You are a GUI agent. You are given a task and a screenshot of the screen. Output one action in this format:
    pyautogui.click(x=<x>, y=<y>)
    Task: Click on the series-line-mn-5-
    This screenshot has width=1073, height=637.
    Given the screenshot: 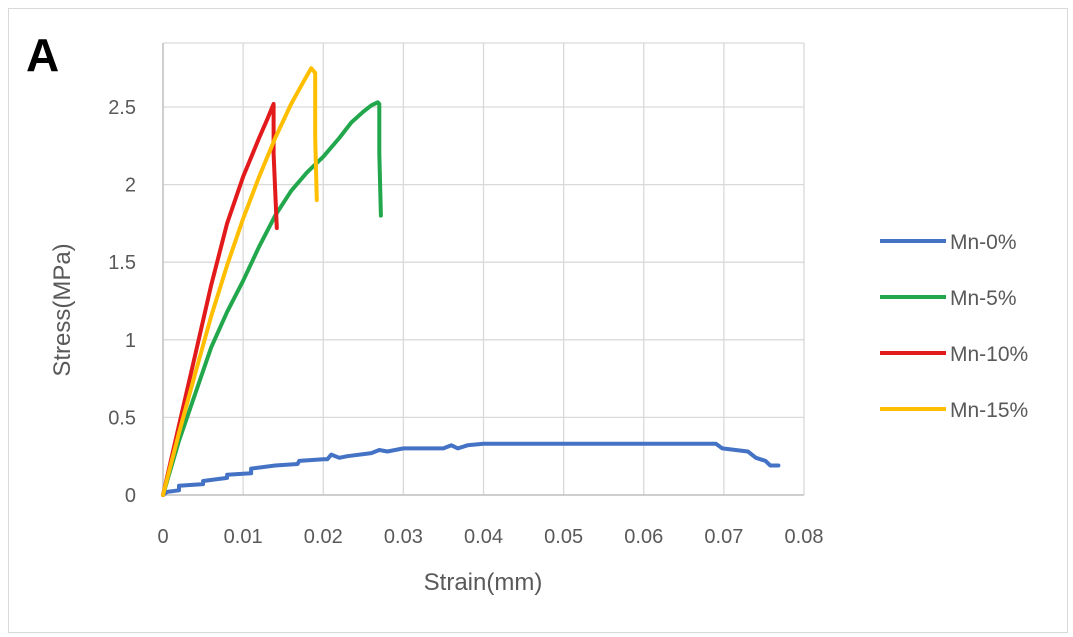 What is the action you would take?
    pyautogui.click(x=272, y=298)
    